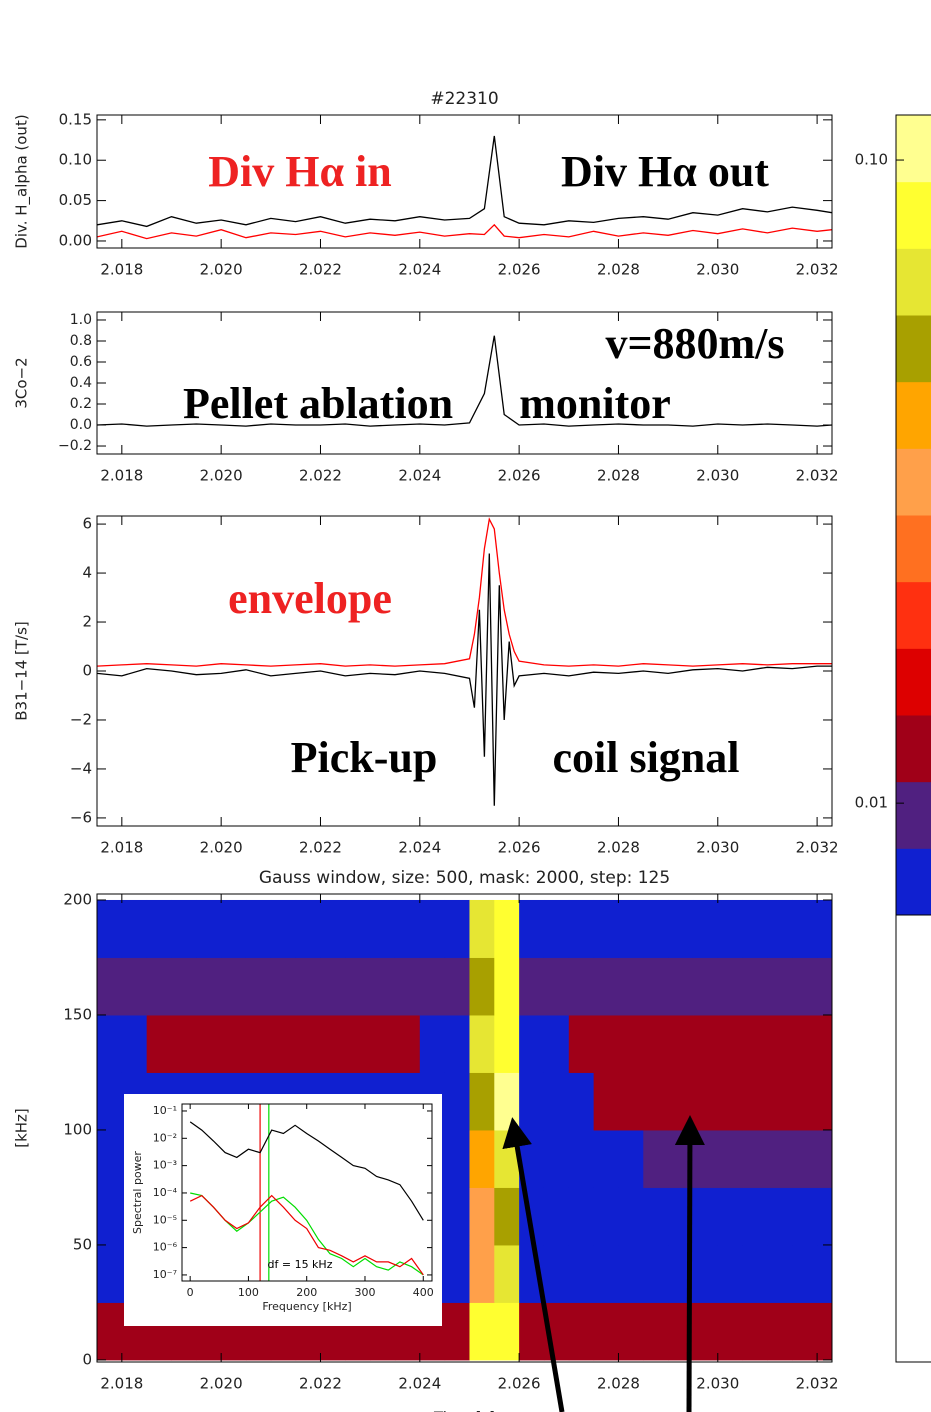 The width and height of the screenshot is (931, 1412). Describe the element at coordinates (87, 671) in the screenshot. I see `y-tick-label: 0` at that location.